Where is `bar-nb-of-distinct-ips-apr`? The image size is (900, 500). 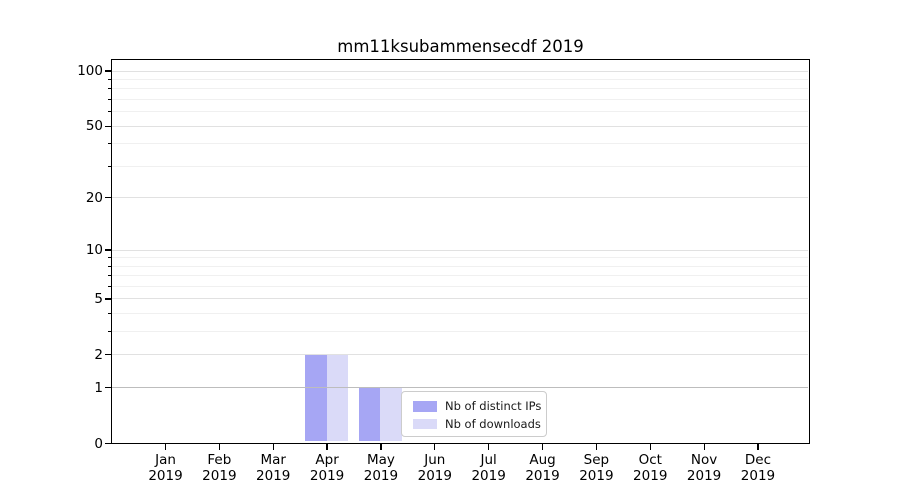
bar-nb-of-distinct-ips-apr is located at coordinates (315, 398).